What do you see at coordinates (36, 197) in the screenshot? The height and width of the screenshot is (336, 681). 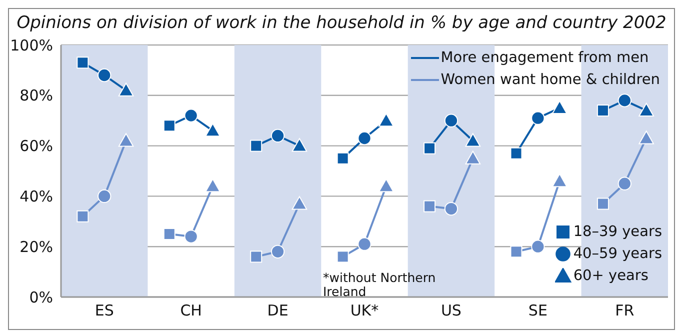 I see `y-tick-label: 40%` at bounding box center [36, 197].